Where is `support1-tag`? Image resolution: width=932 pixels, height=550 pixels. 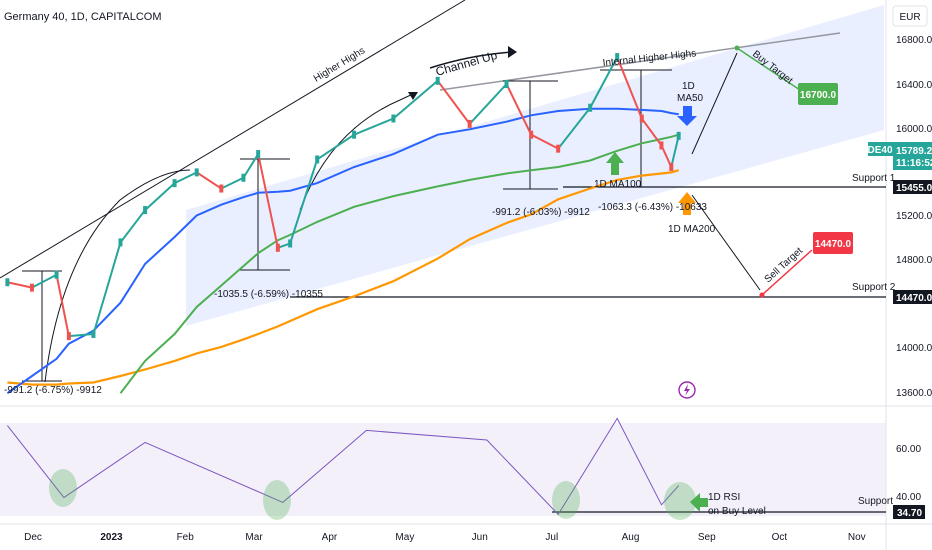 support1-tag is located at coordinates (912, 187).